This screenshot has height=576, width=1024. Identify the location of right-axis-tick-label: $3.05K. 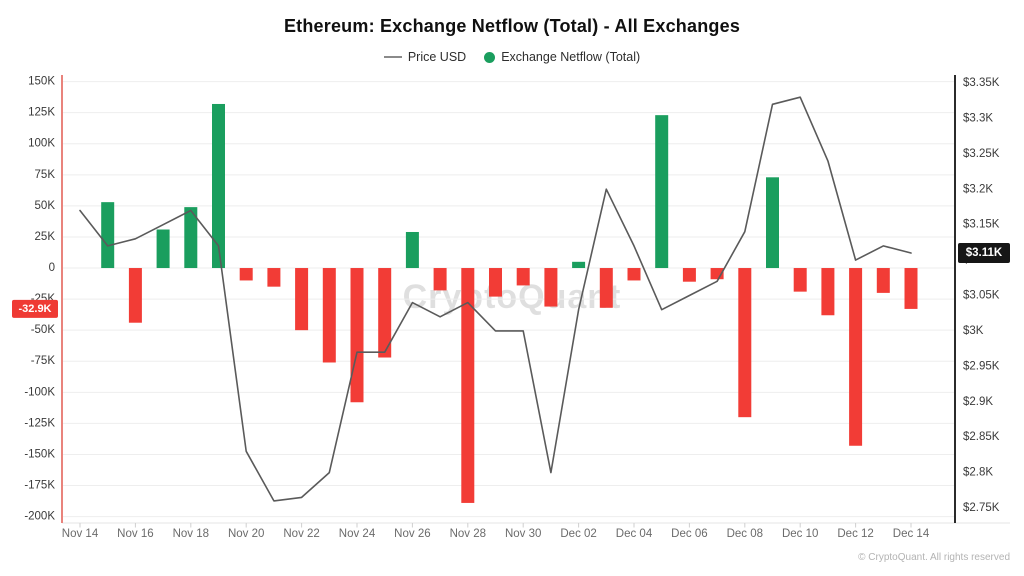
(981, 296).